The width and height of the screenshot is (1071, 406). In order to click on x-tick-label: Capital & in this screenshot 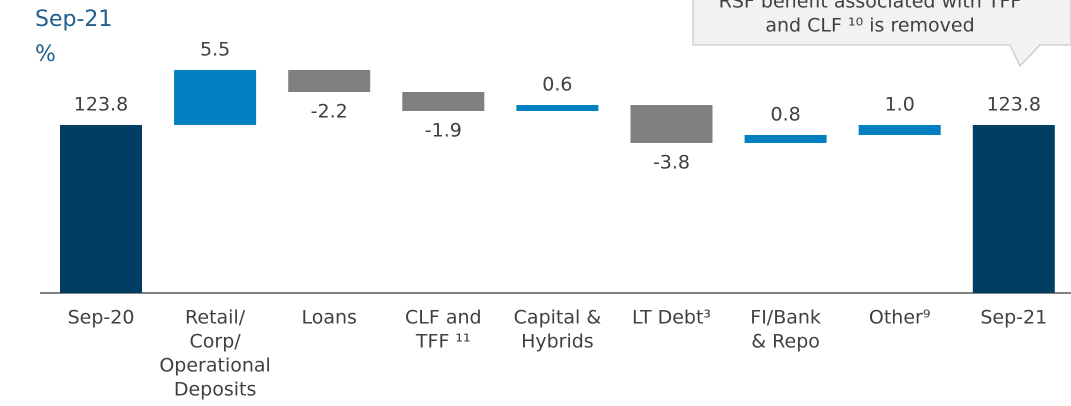, I will do `click(558, 318)`.